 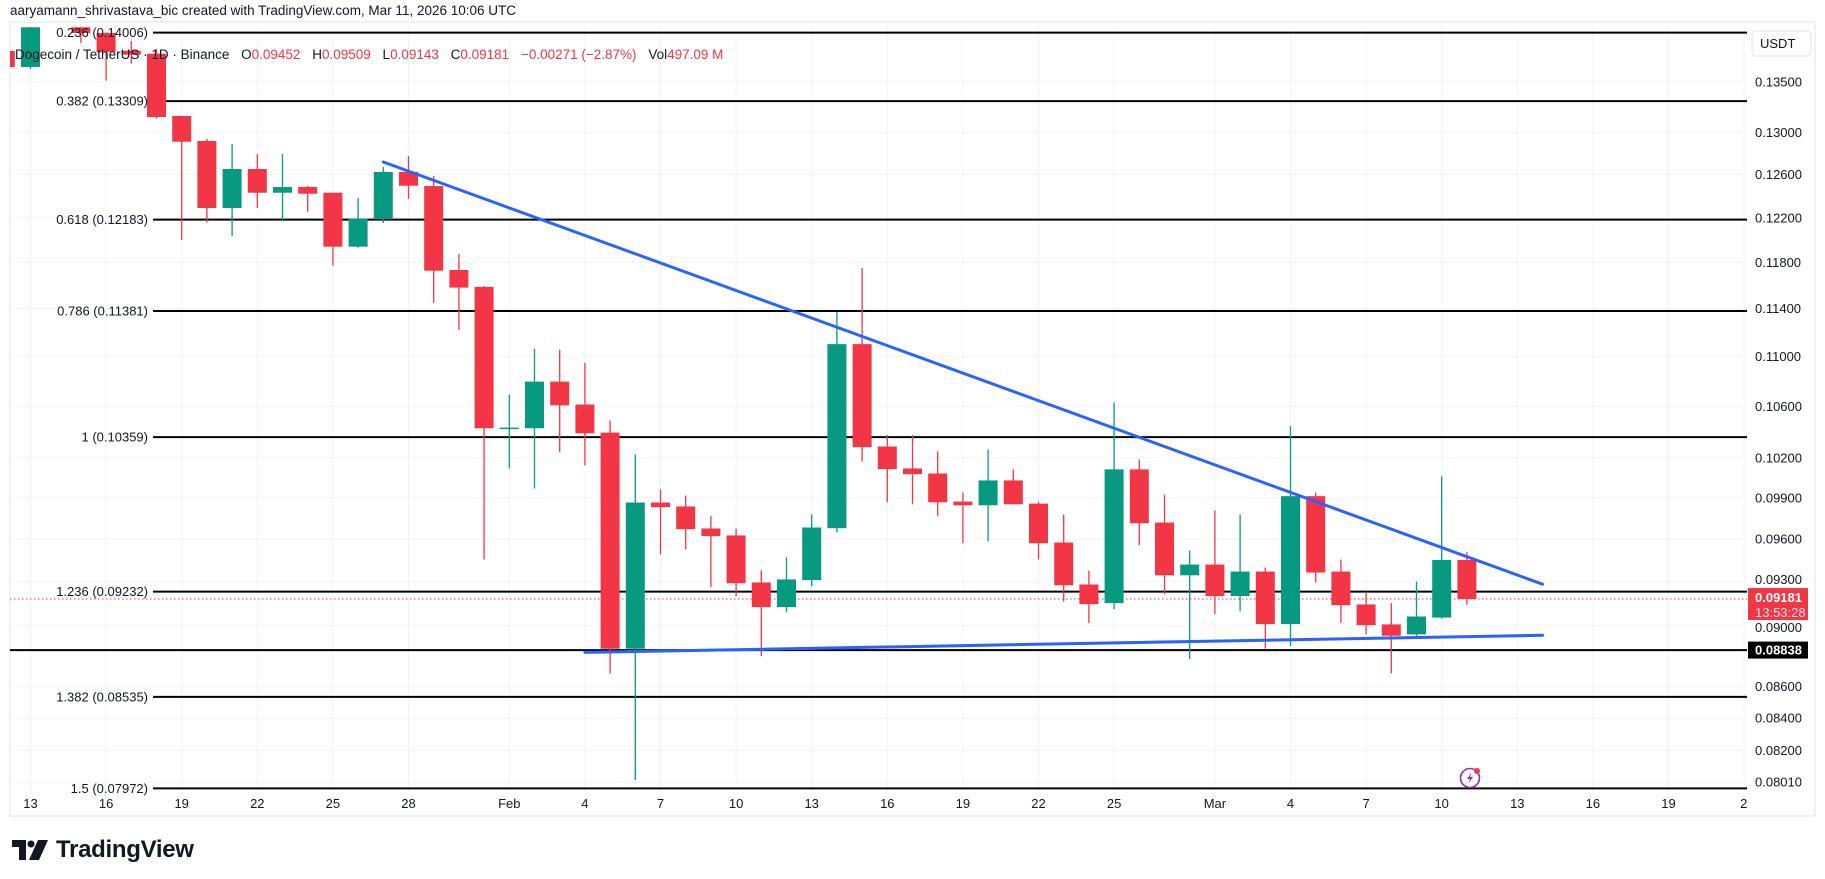 What do you see at coordinates (455, 54) in the screenshot?
I see `close-label: C` at bounding box center [455, 54].